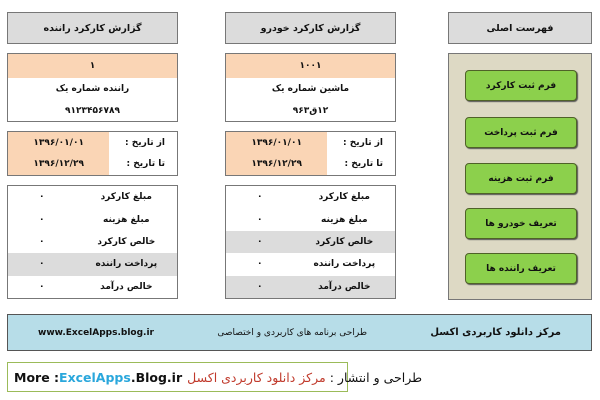 This screenshot has width=600, height=400. I want to click on vehicle-report-title: گزارش کارکرد خودرو, so click(310, 28).